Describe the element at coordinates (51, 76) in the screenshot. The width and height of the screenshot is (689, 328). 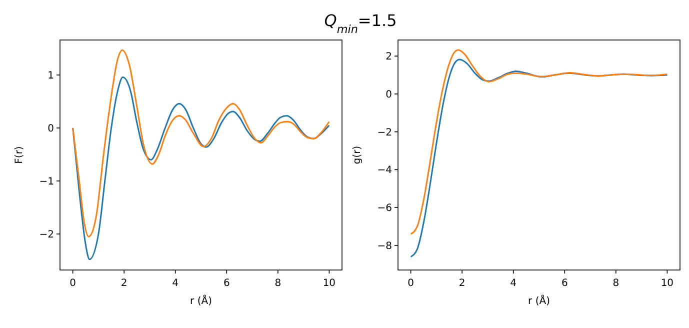
I see `y-tick-label: 1` at that location.